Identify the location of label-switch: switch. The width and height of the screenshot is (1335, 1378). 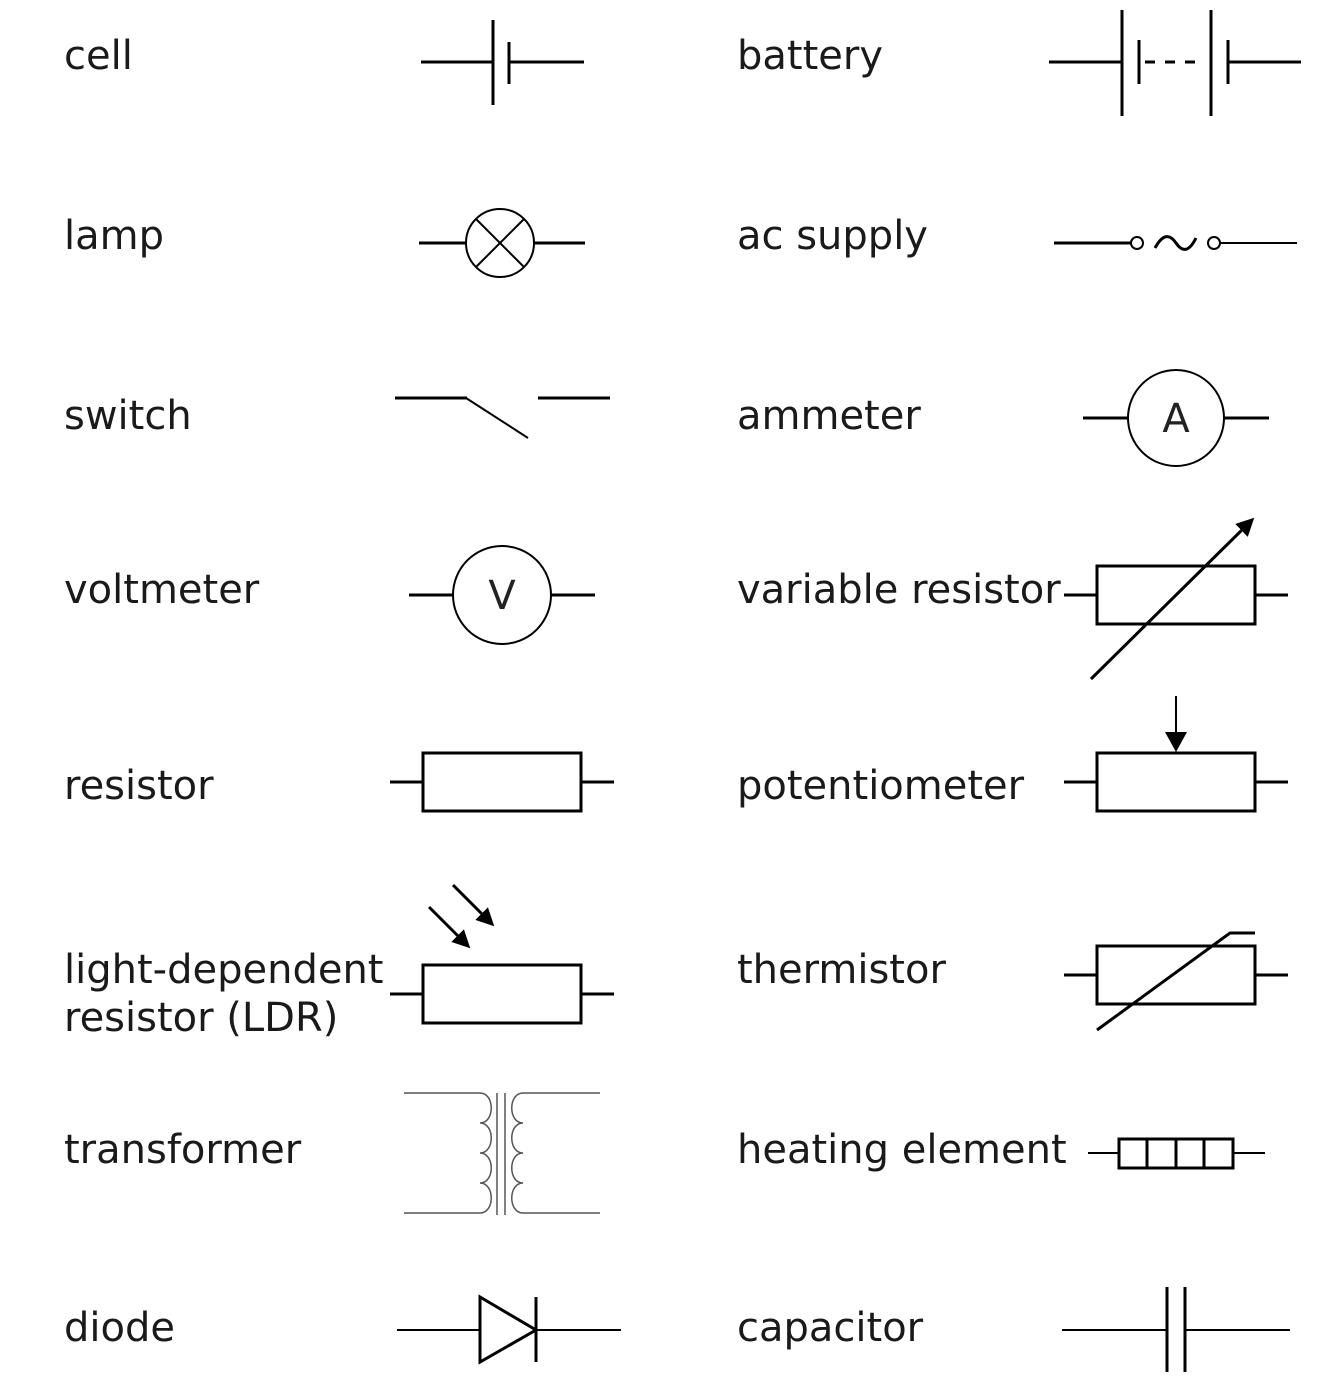
(128, 416).